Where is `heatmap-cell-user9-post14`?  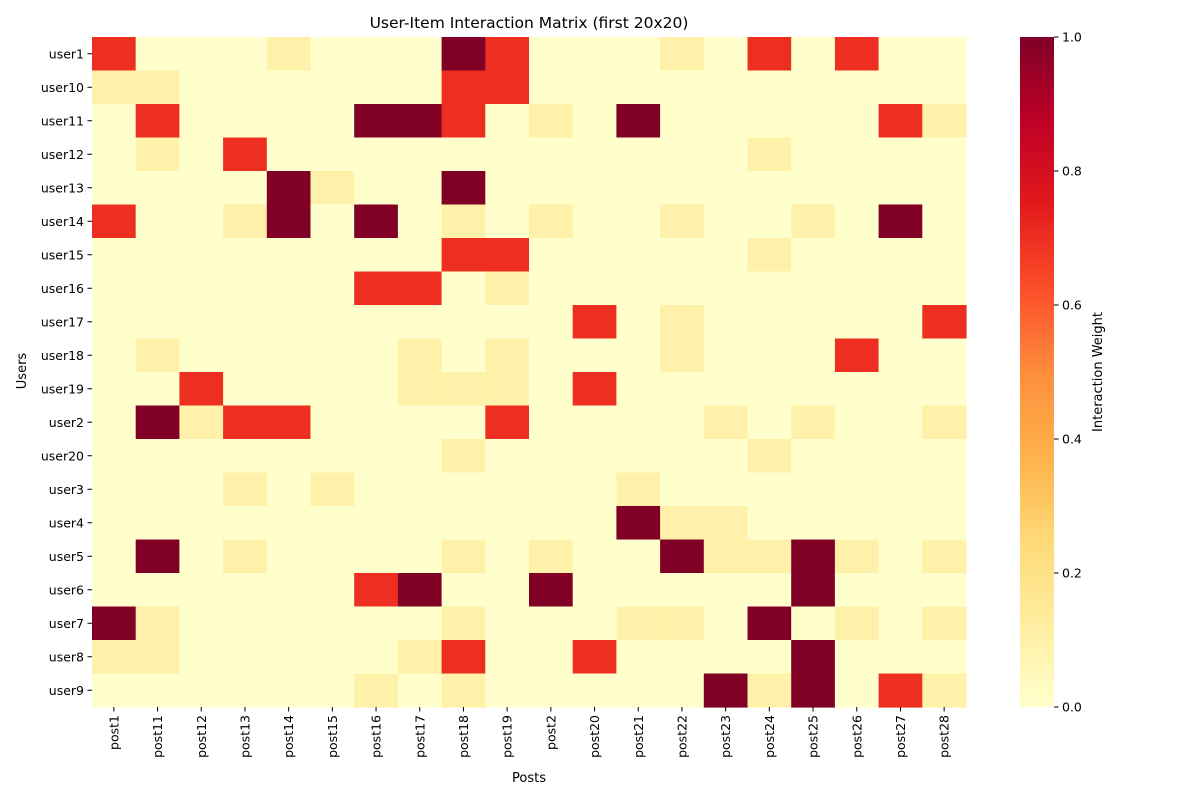
heatmap-cell-user9-post14 is located at coordinates (289, 690).